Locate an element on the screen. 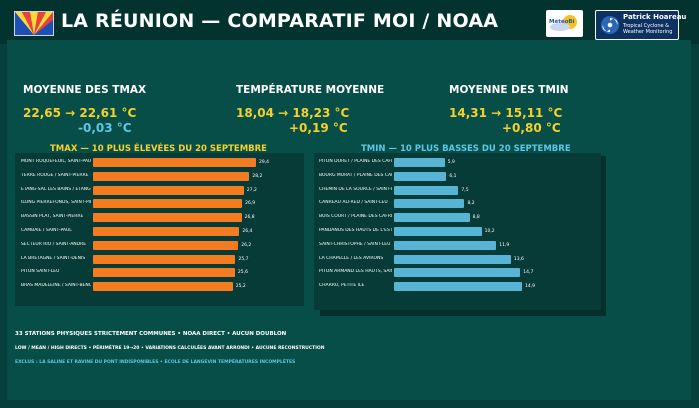 This screenshot has height=408, width=699. tmin-station-label: CHEMIN DE LA SOURCE / SAINT-LEU is located at coordinates (355, 189).